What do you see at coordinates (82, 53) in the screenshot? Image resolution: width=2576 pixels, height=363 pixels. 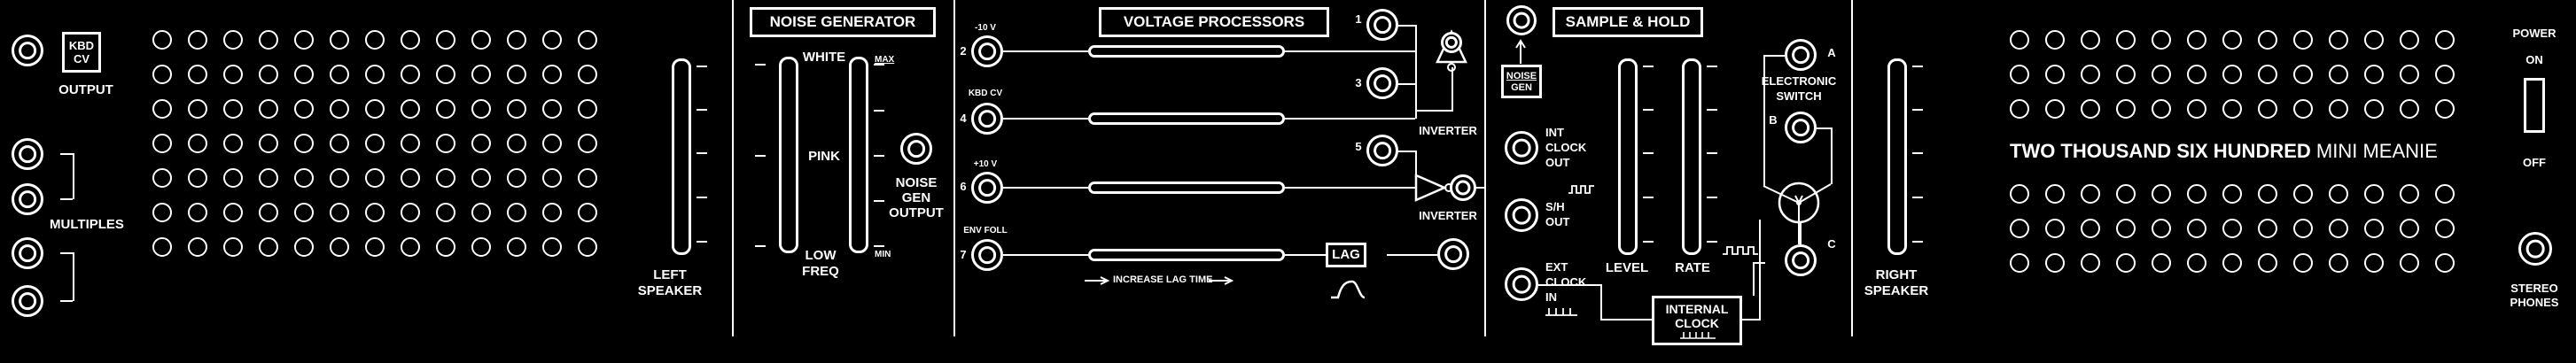 I see `kbd-cv-box: KBD CV` at bounding box center [82, 53].